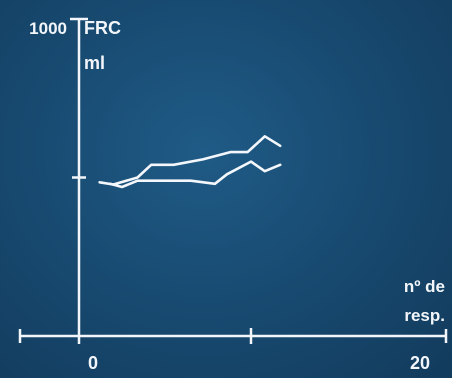 The height and width of the screenshot is (378, 452). Describe the element at coordinates (48, 28) in the screenshot. I see `y-tick-label-1000: 1000` at that location.